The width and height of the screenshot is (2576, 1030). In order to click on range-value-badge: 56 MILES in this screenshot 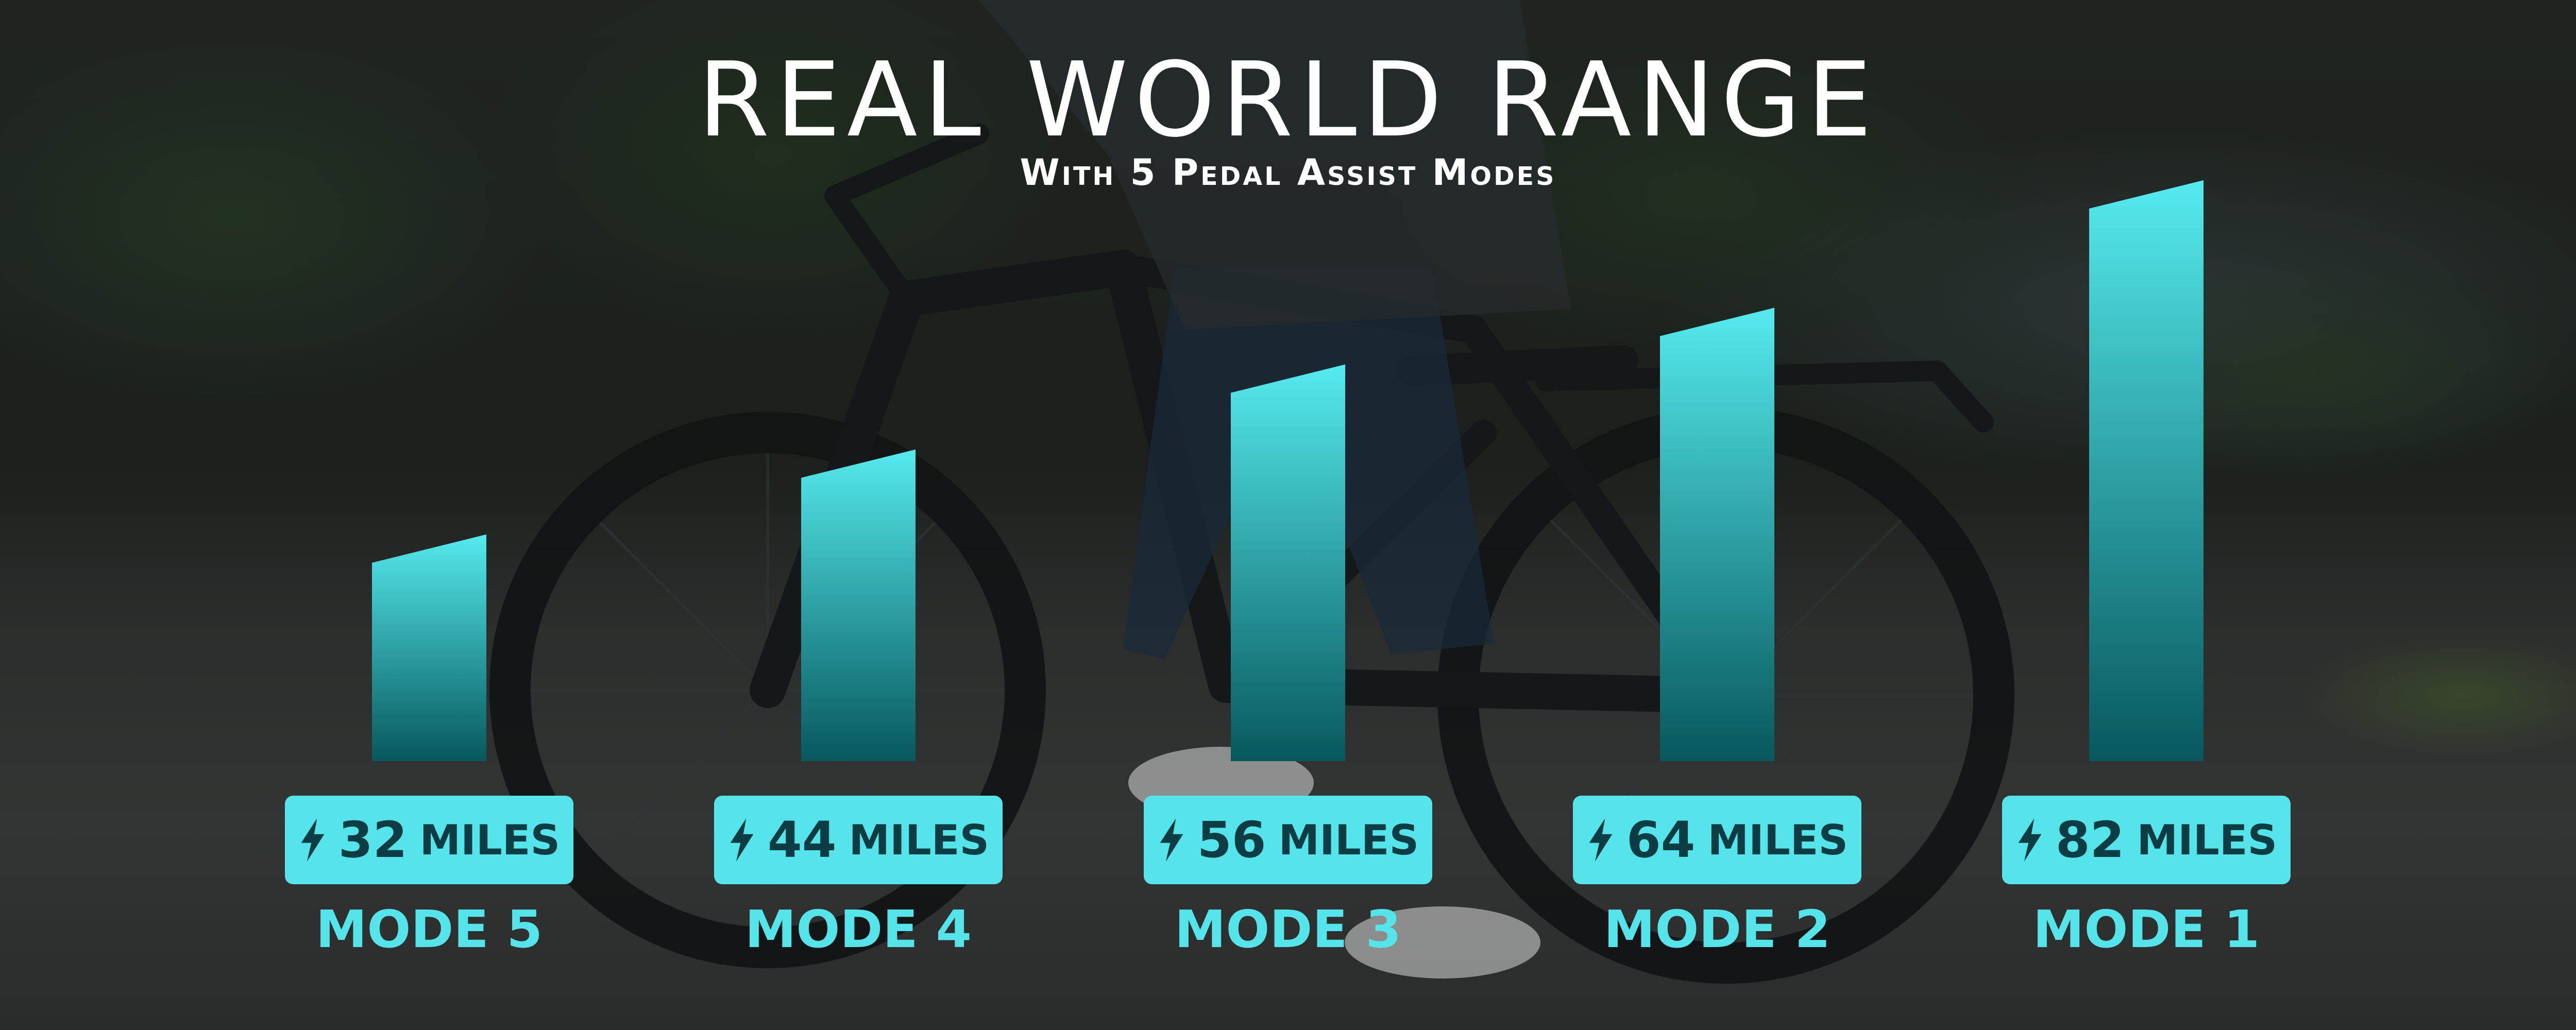, I will do `click(1288, 840)`.